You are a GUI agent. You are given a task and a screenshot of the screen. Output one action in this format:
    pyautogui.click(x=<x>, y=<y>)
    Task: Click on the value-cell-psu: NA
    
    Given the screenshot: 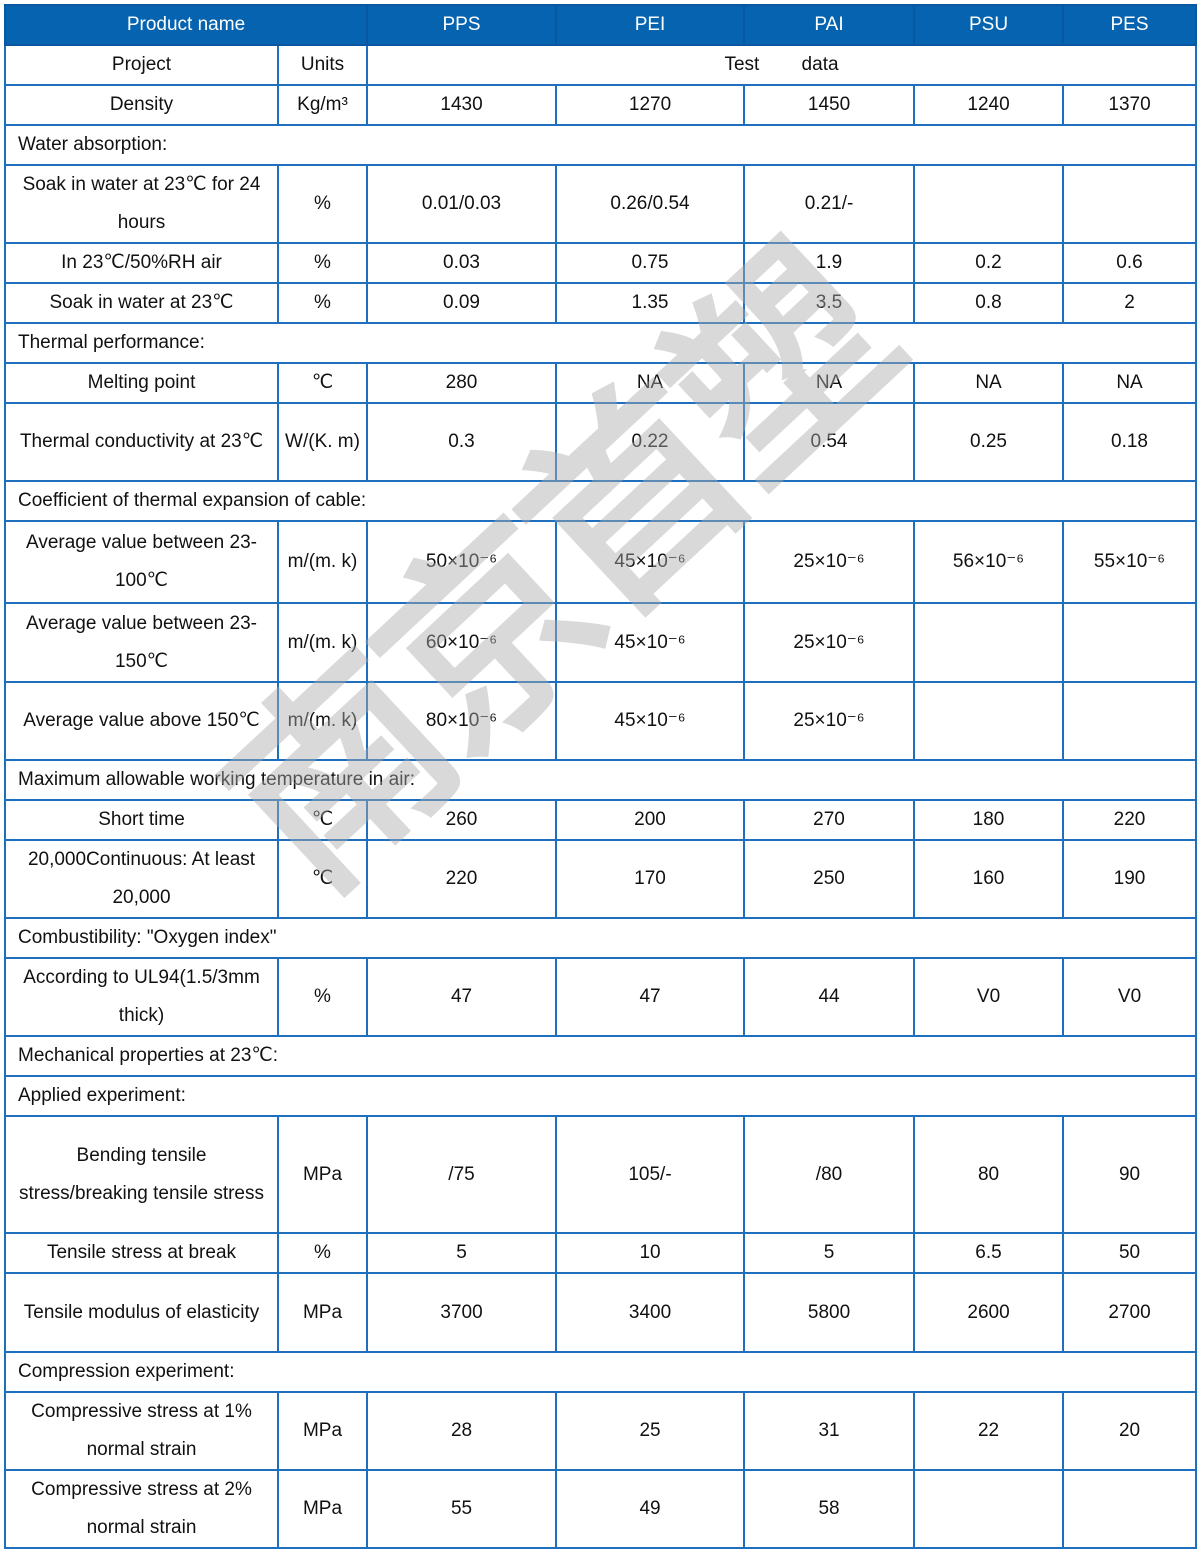 What is the action you would take?
    pyautogui.click(x=989, y=383)
    